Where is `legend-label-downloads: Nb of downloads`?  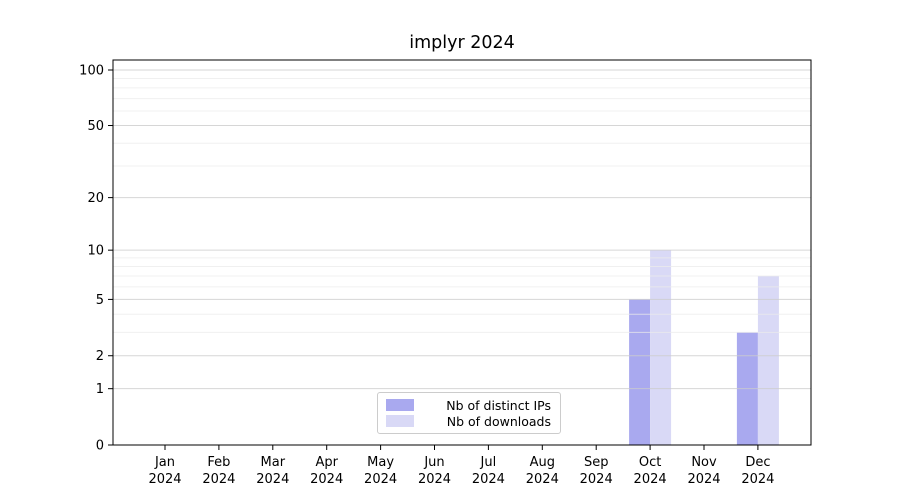 legend-label-downloads: Nb of downloads is located at coordinates (498, 421).